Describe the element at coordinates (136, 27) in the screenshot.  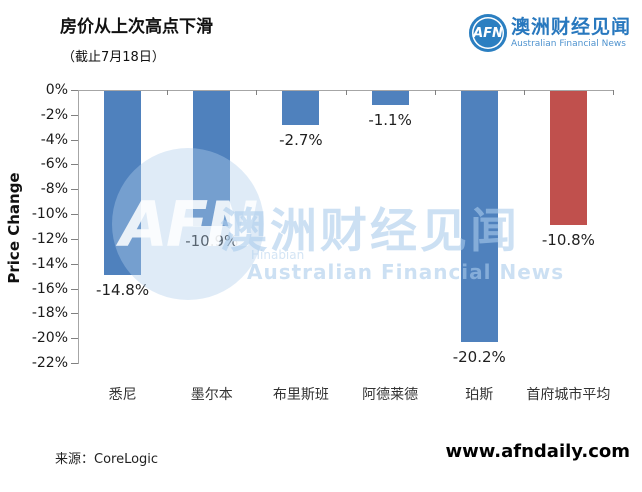
I see `chart-title: 房价从上次高点下滑` at that location.